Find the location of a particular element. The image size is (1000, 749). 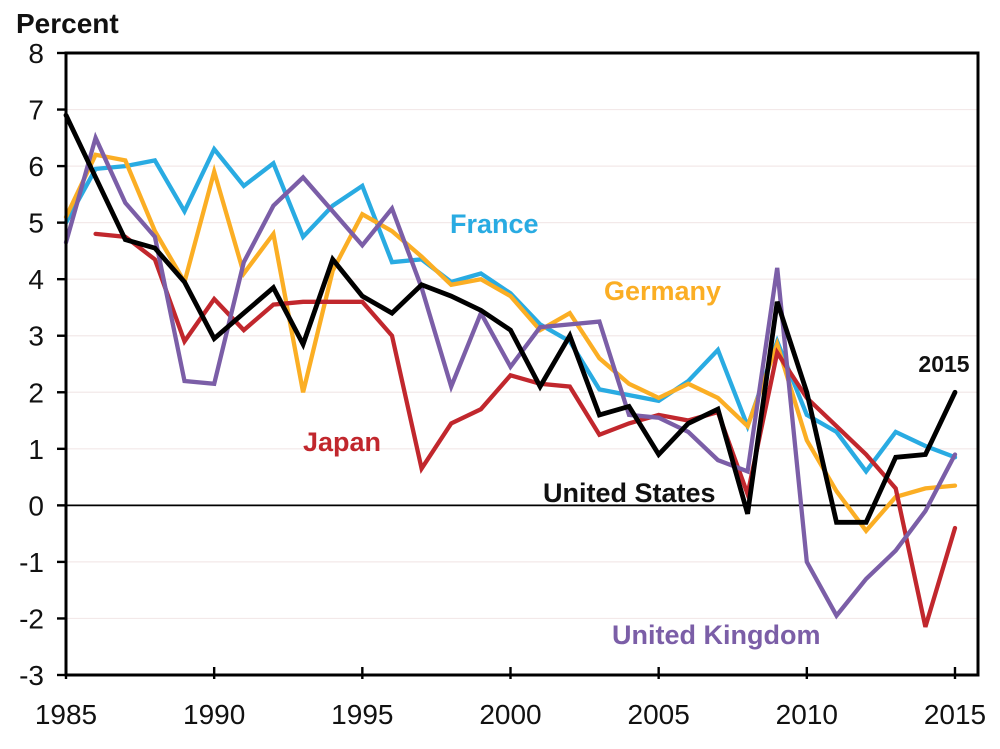

y-axis-title: Percent is located at coordinates (67, 23).